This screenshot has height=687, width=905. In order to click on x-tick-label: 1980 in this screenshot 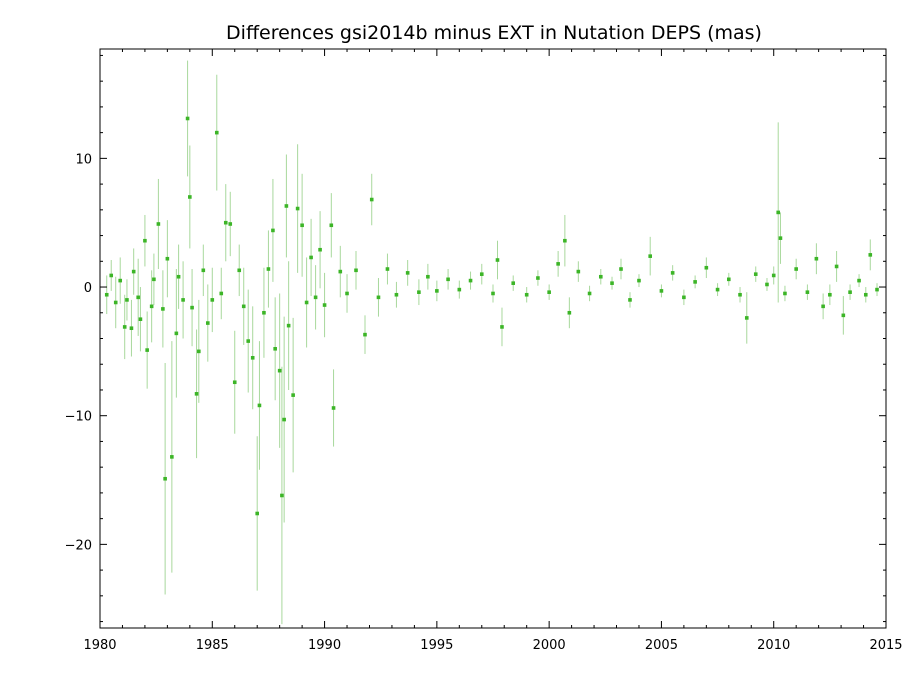, I will do `click(99, 645)`.